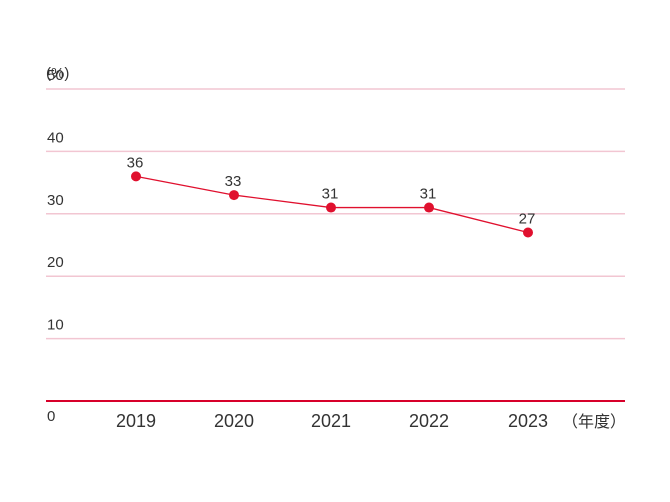 The height and width of the screenshot is (502, 670). I want to click on x-tick-label: 2023, so click(528, 421).